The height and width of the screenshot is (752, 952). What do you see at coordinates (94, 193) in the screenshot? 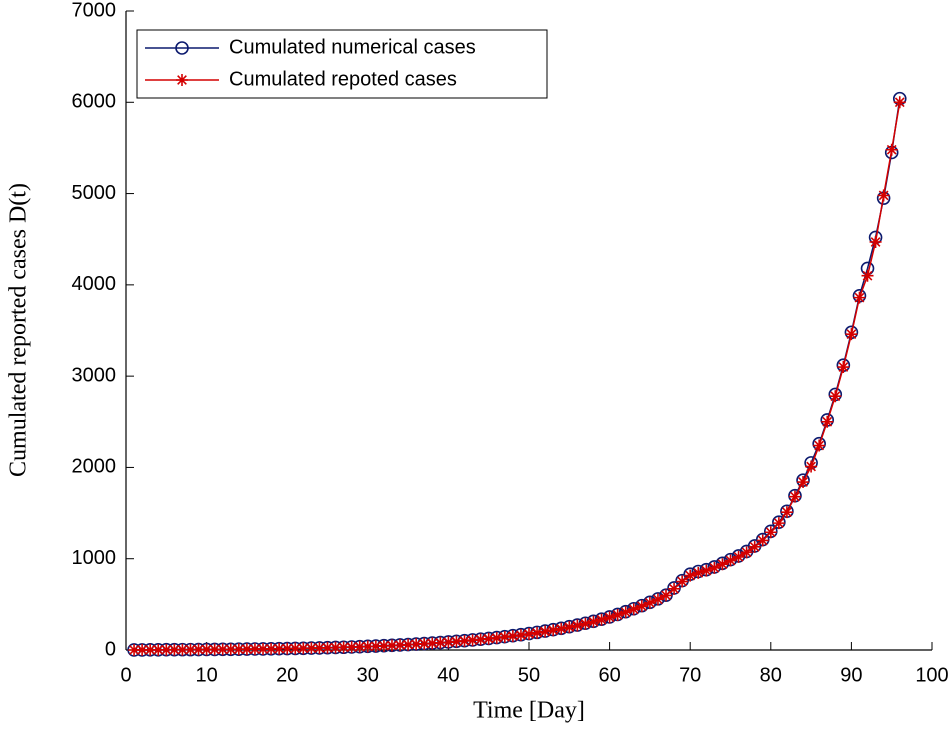
I see `y-tick-label: 5000` at bounding box center [94, 193].